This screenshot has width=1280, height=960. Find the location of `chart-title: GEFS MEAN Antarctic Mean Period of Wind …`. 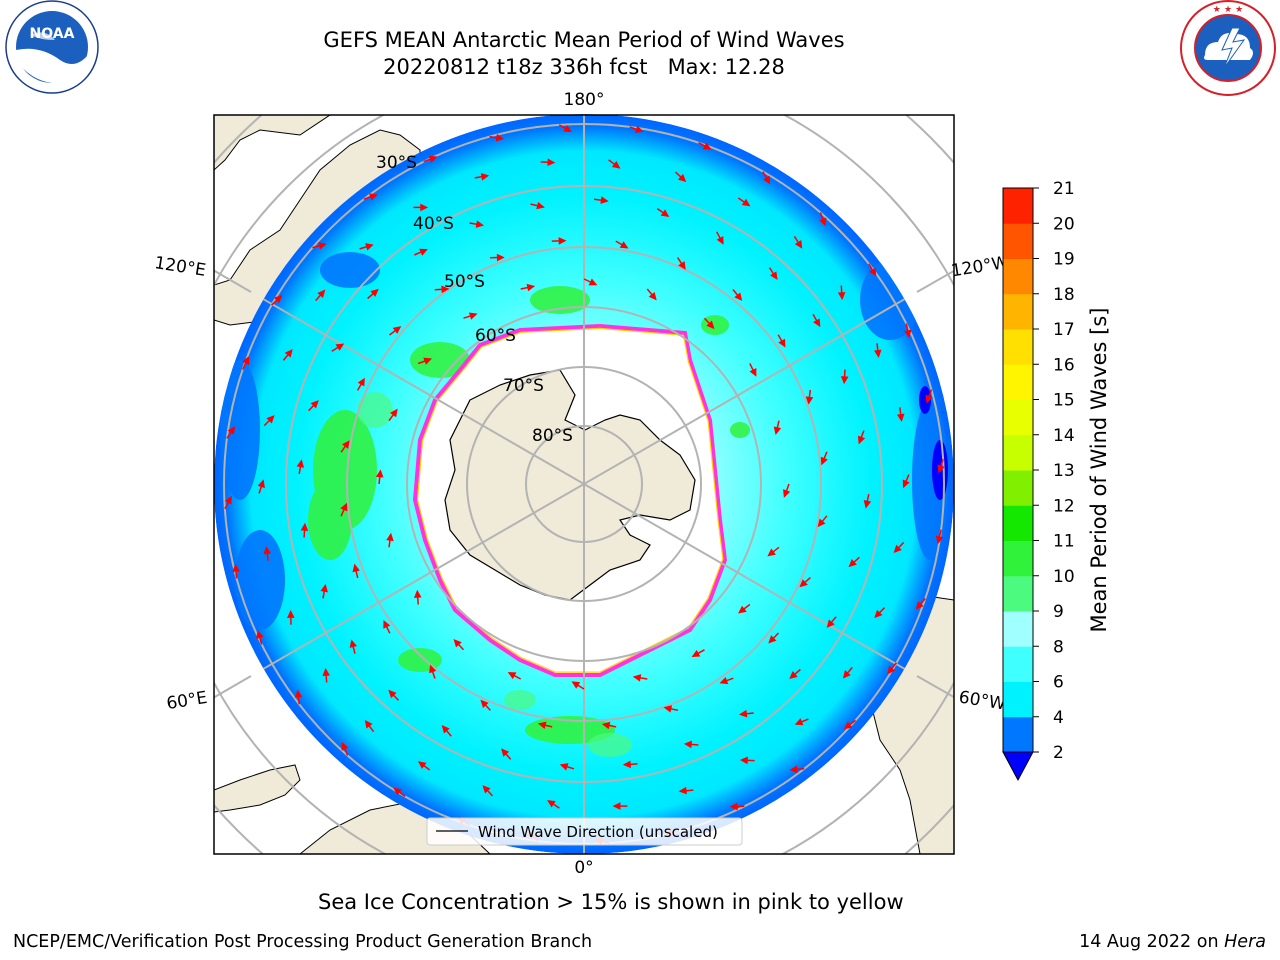

chart-title: GEFS MEAN Antarctic Mean Period of Wind … is located at coordinates (584, 40).